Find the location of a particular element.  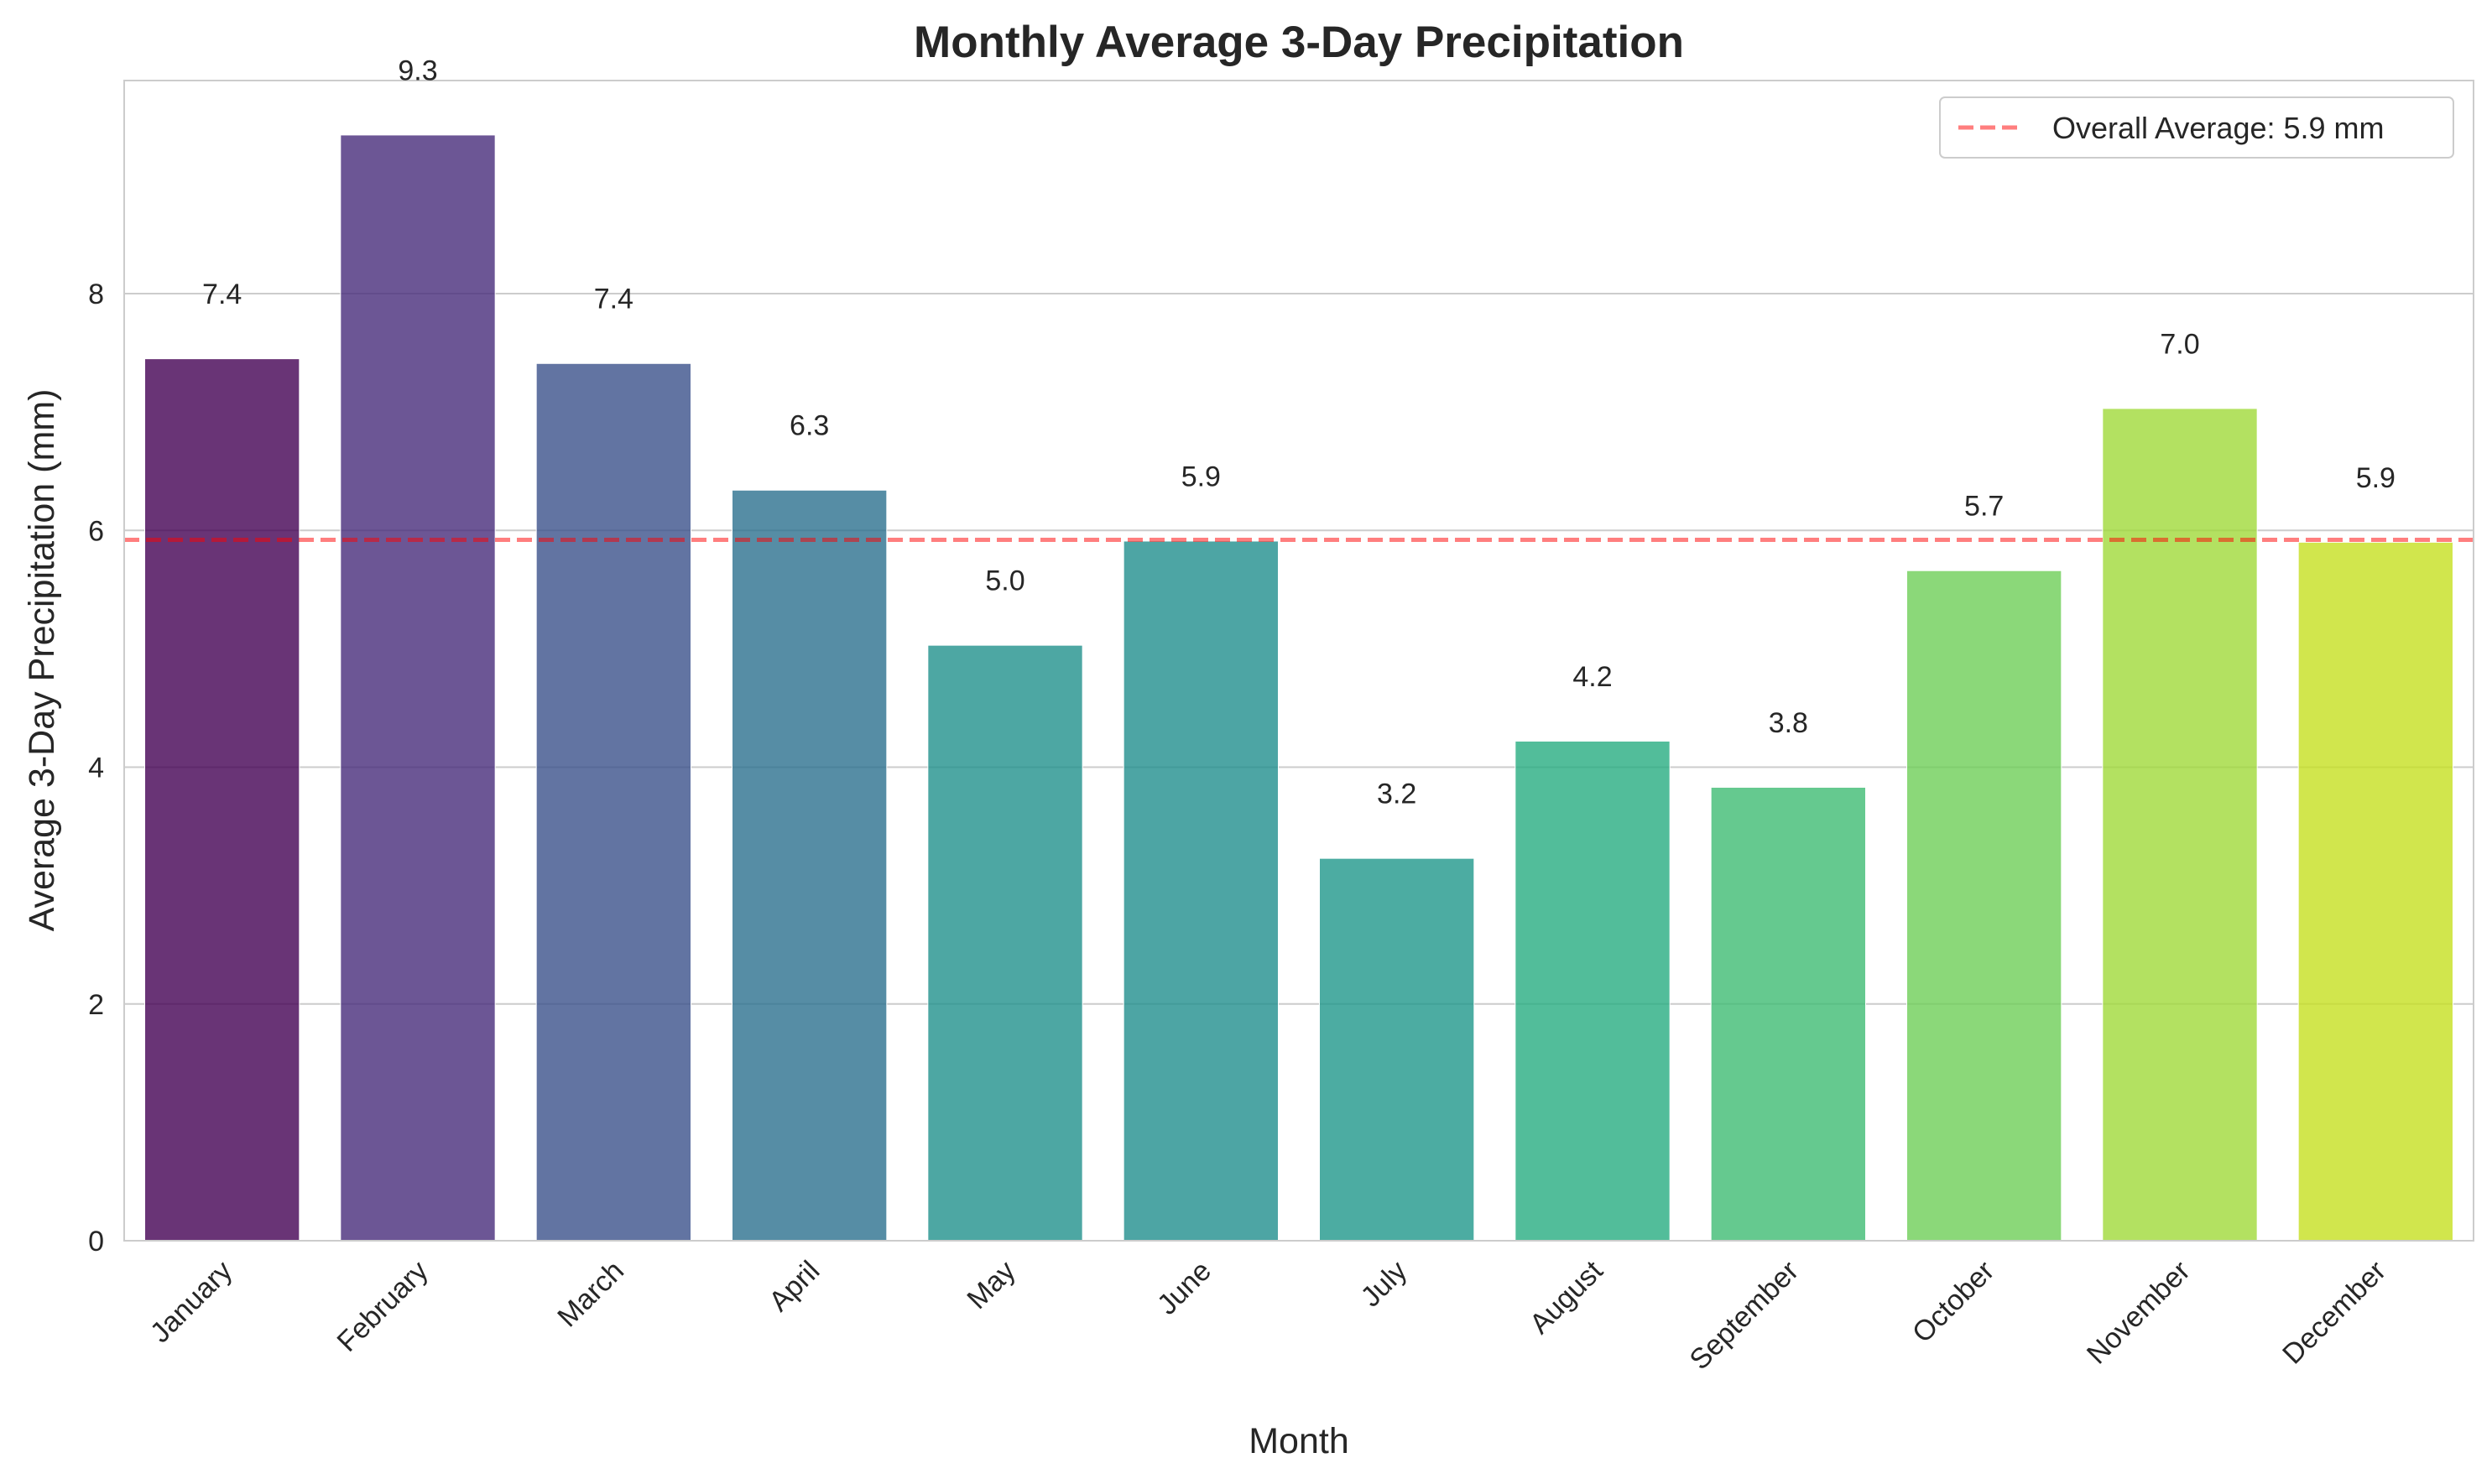

bar-value-label: 7.0 is located at coordinates (2179, 344).